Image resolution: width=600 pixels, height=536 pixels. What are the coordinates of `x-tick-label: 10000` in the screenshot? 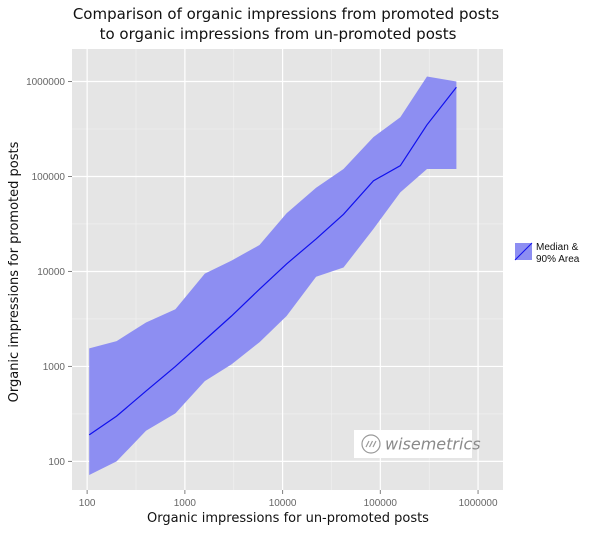 It's located at (283, 503).